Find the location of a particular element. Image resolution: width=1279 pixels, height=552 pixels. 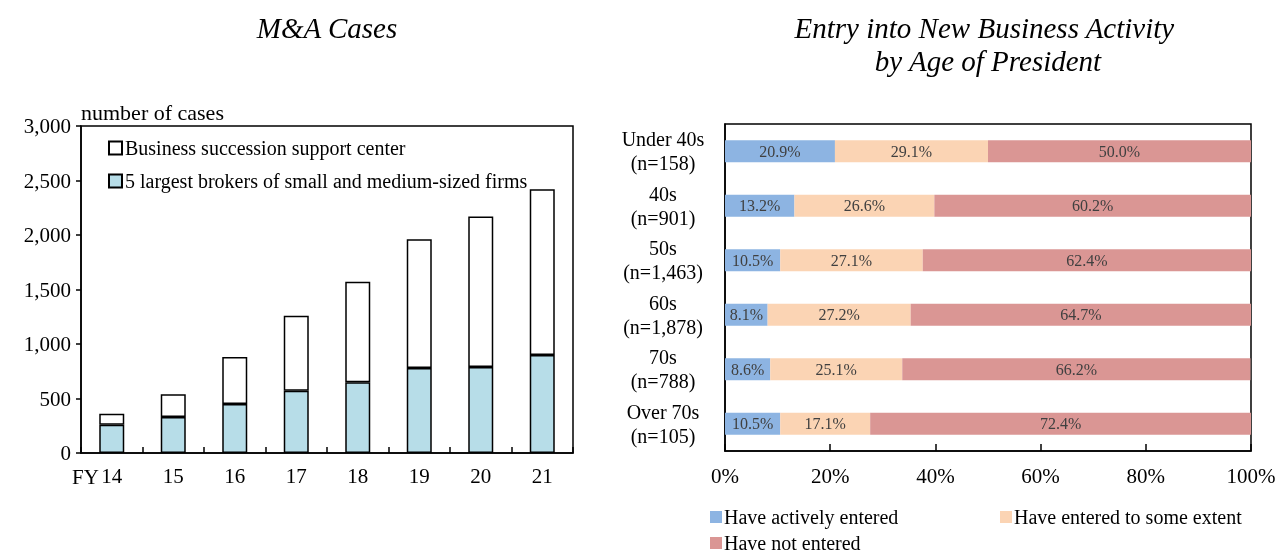

data-label: 50.0% is located at coordinates (1119, 151).